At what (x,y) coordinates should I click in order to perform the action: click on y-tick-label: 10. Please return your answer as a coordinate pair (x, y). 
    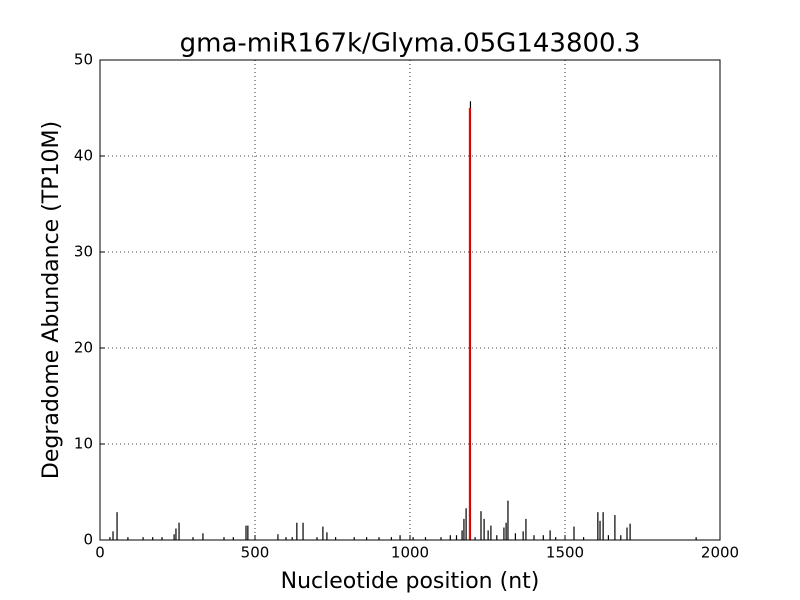
    Looking at the image, I should click on (83, 444).